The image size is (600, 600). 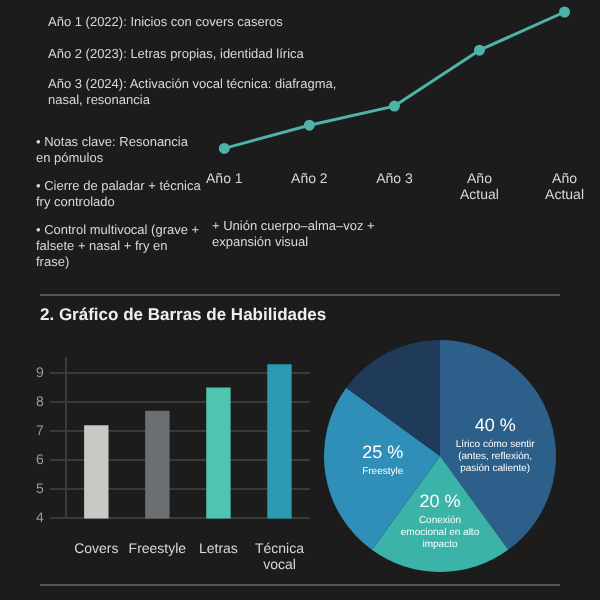 I want to click on data-label: 40 %, so click(x=495, y=425).